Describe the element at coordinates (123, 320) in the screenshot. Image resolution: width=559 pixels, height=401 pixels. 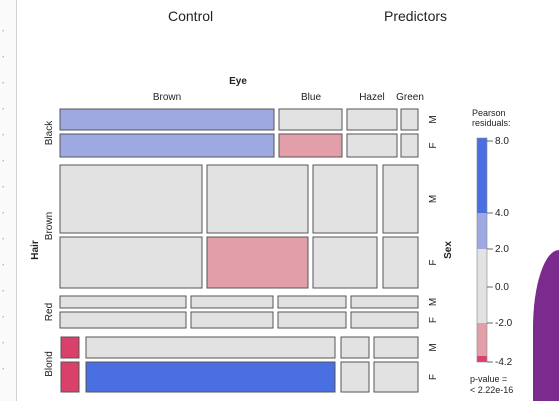
I see `mosaic-cell-red-f-brown` at that location.